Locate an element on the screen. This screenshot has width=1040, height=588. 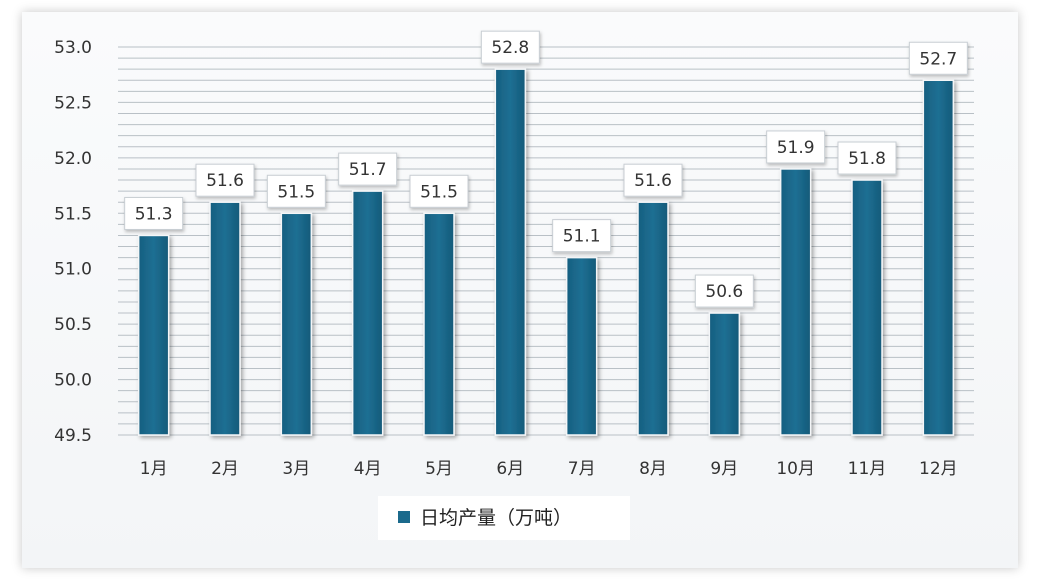
x-tick-label: 7月 is located at coordinates (582, 469).